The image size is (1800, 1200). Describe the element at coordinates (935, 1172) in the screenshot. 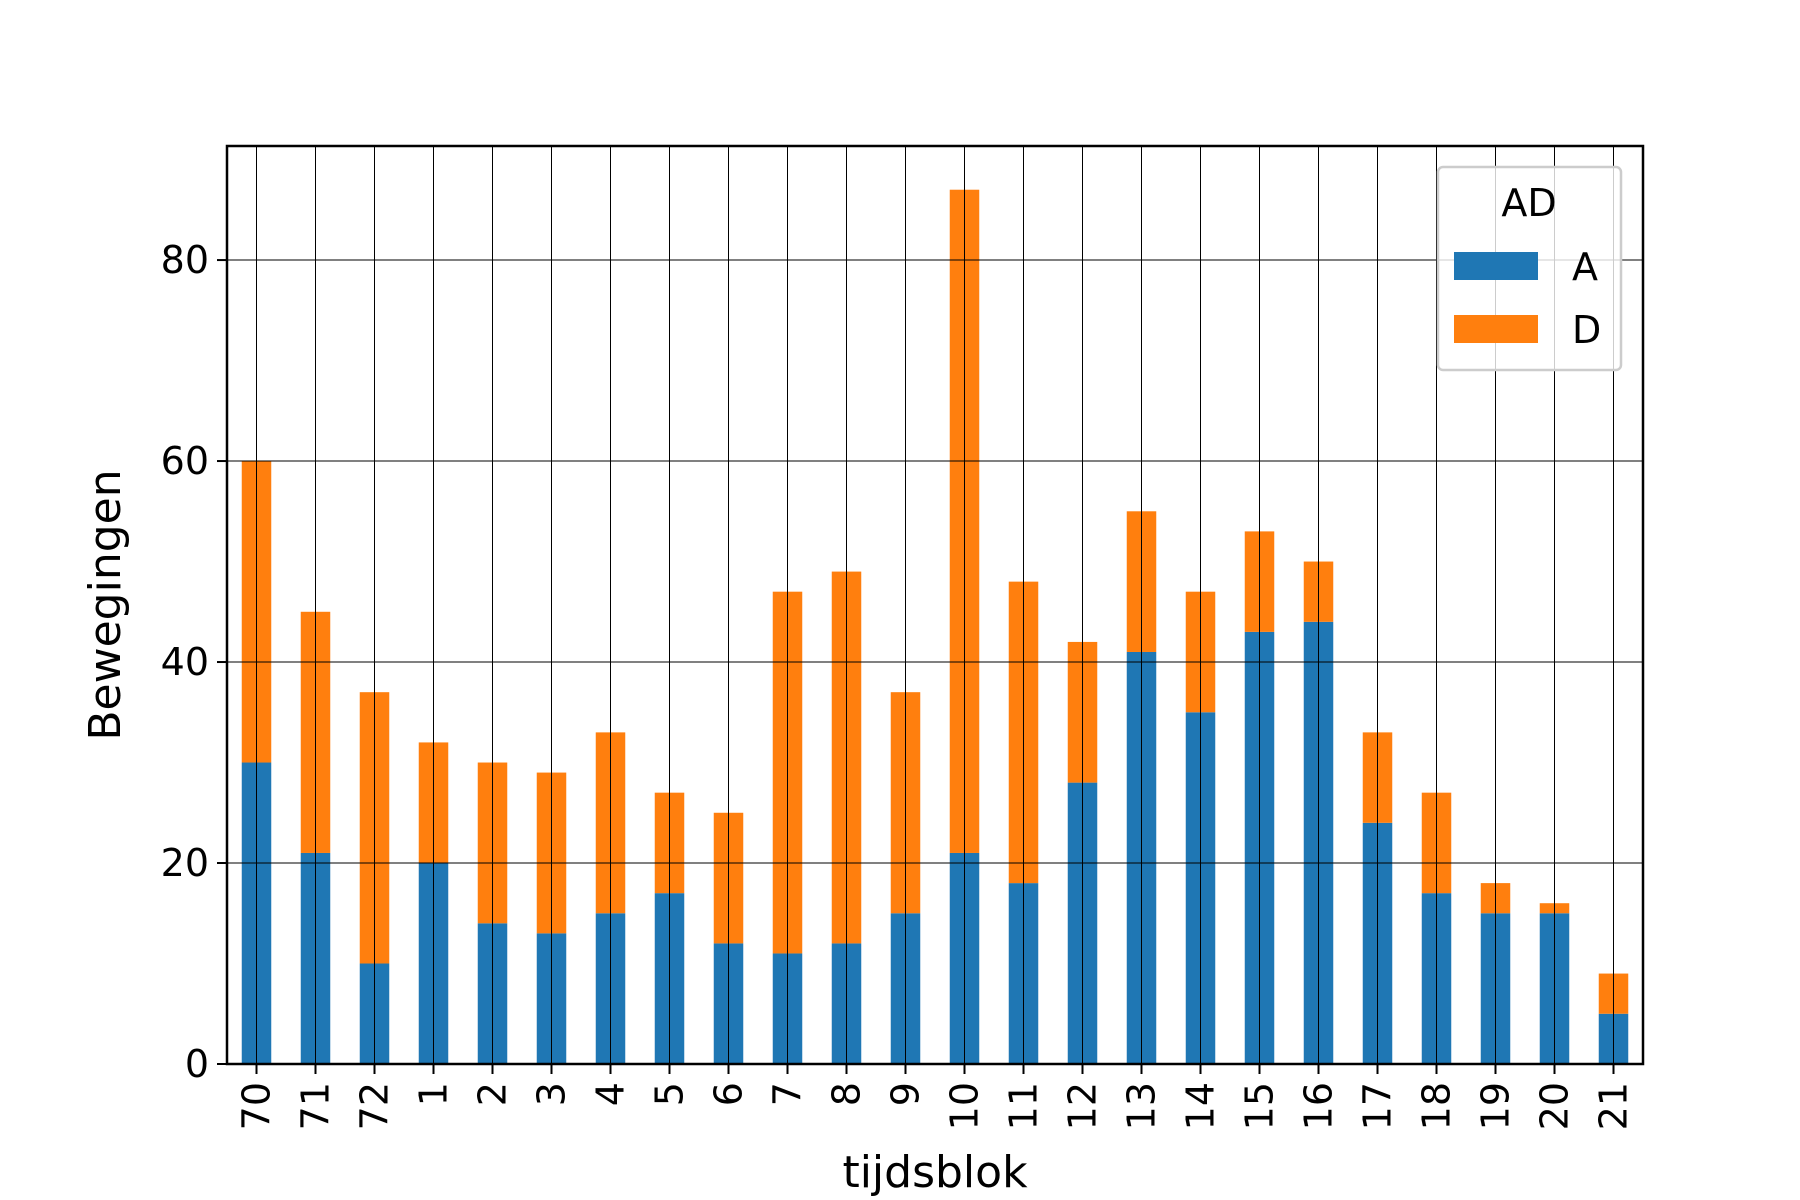

I see `x-axis-title: tijdsblok` at that location.